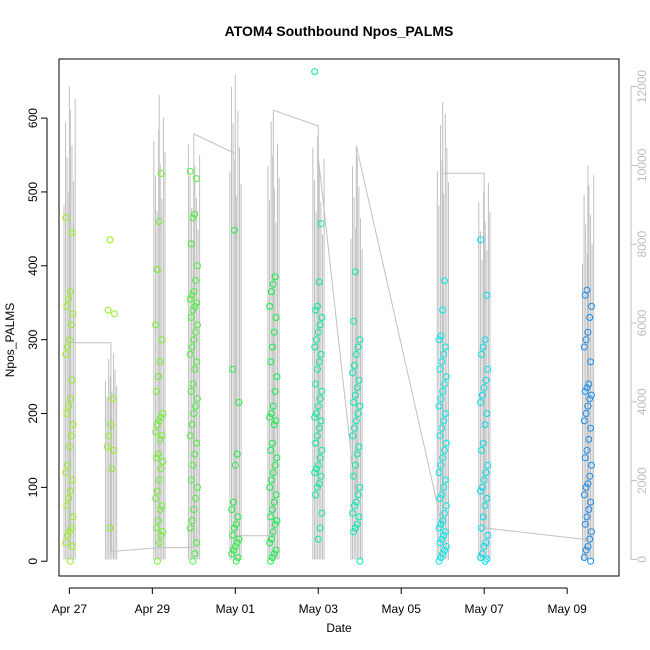 The image size is (650, 650). Describe the element at coordinates (642, 401) in the screenshot. I see `y2-tick-label: 4000` at that location.